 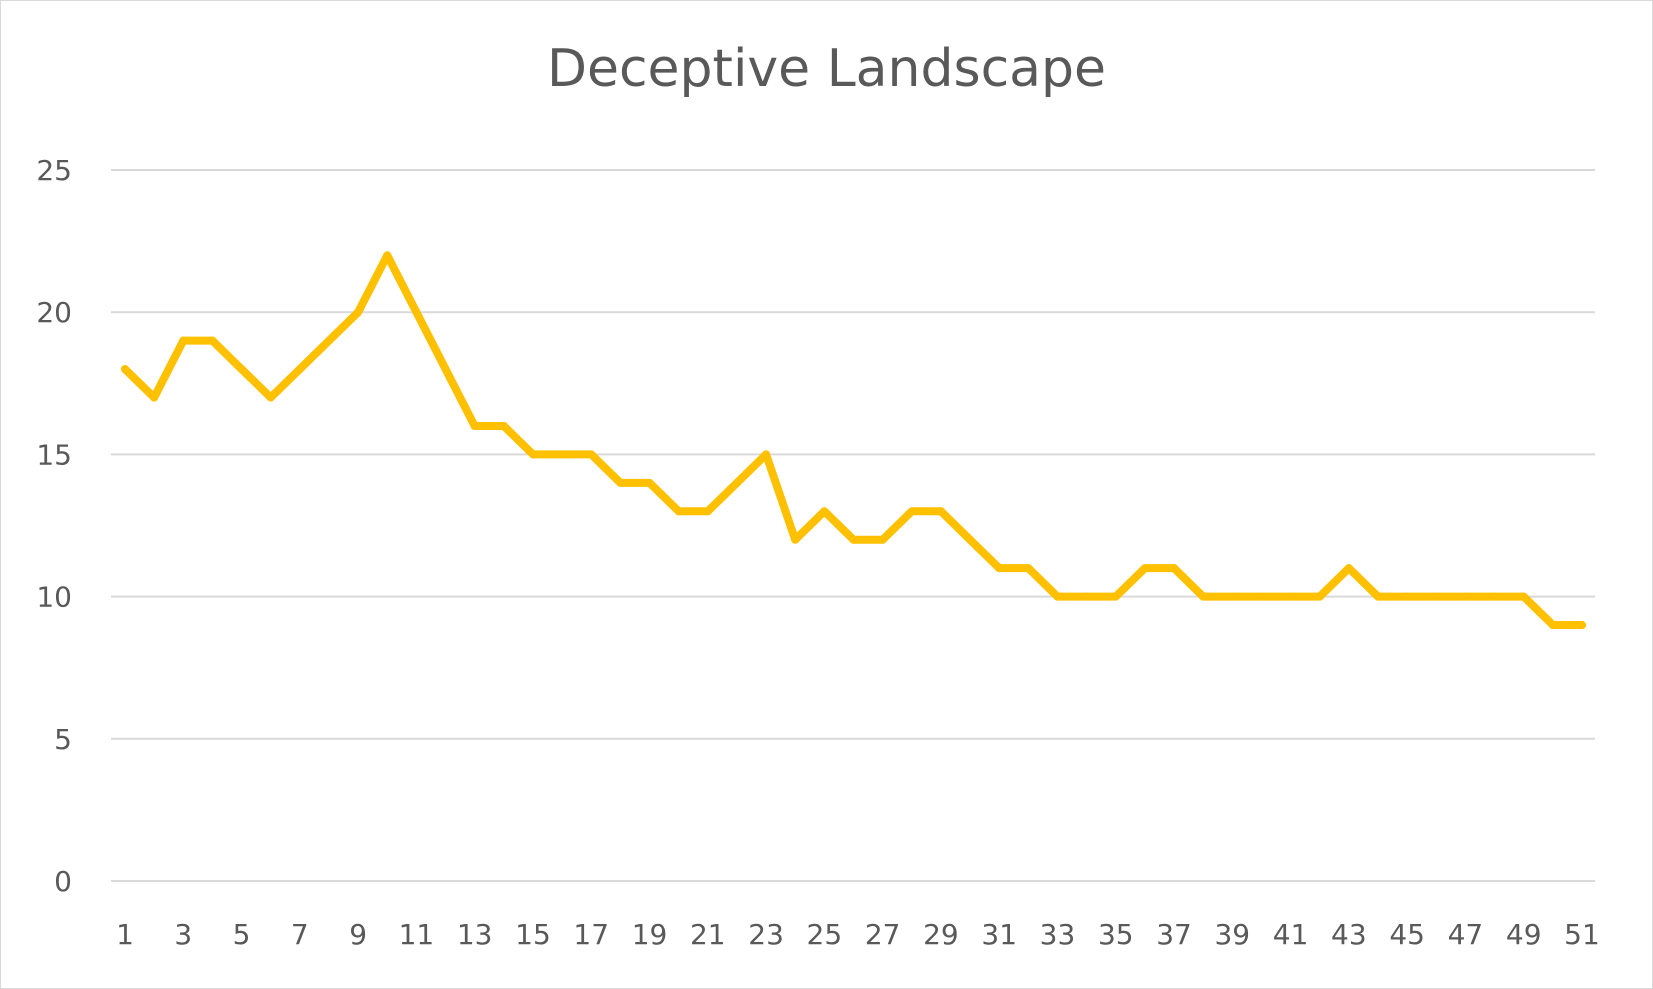 What do you see at coordinates (1058, 934) in the screenshot?
I see `x-tick-label: 33` at bounding box center [1058, 934].